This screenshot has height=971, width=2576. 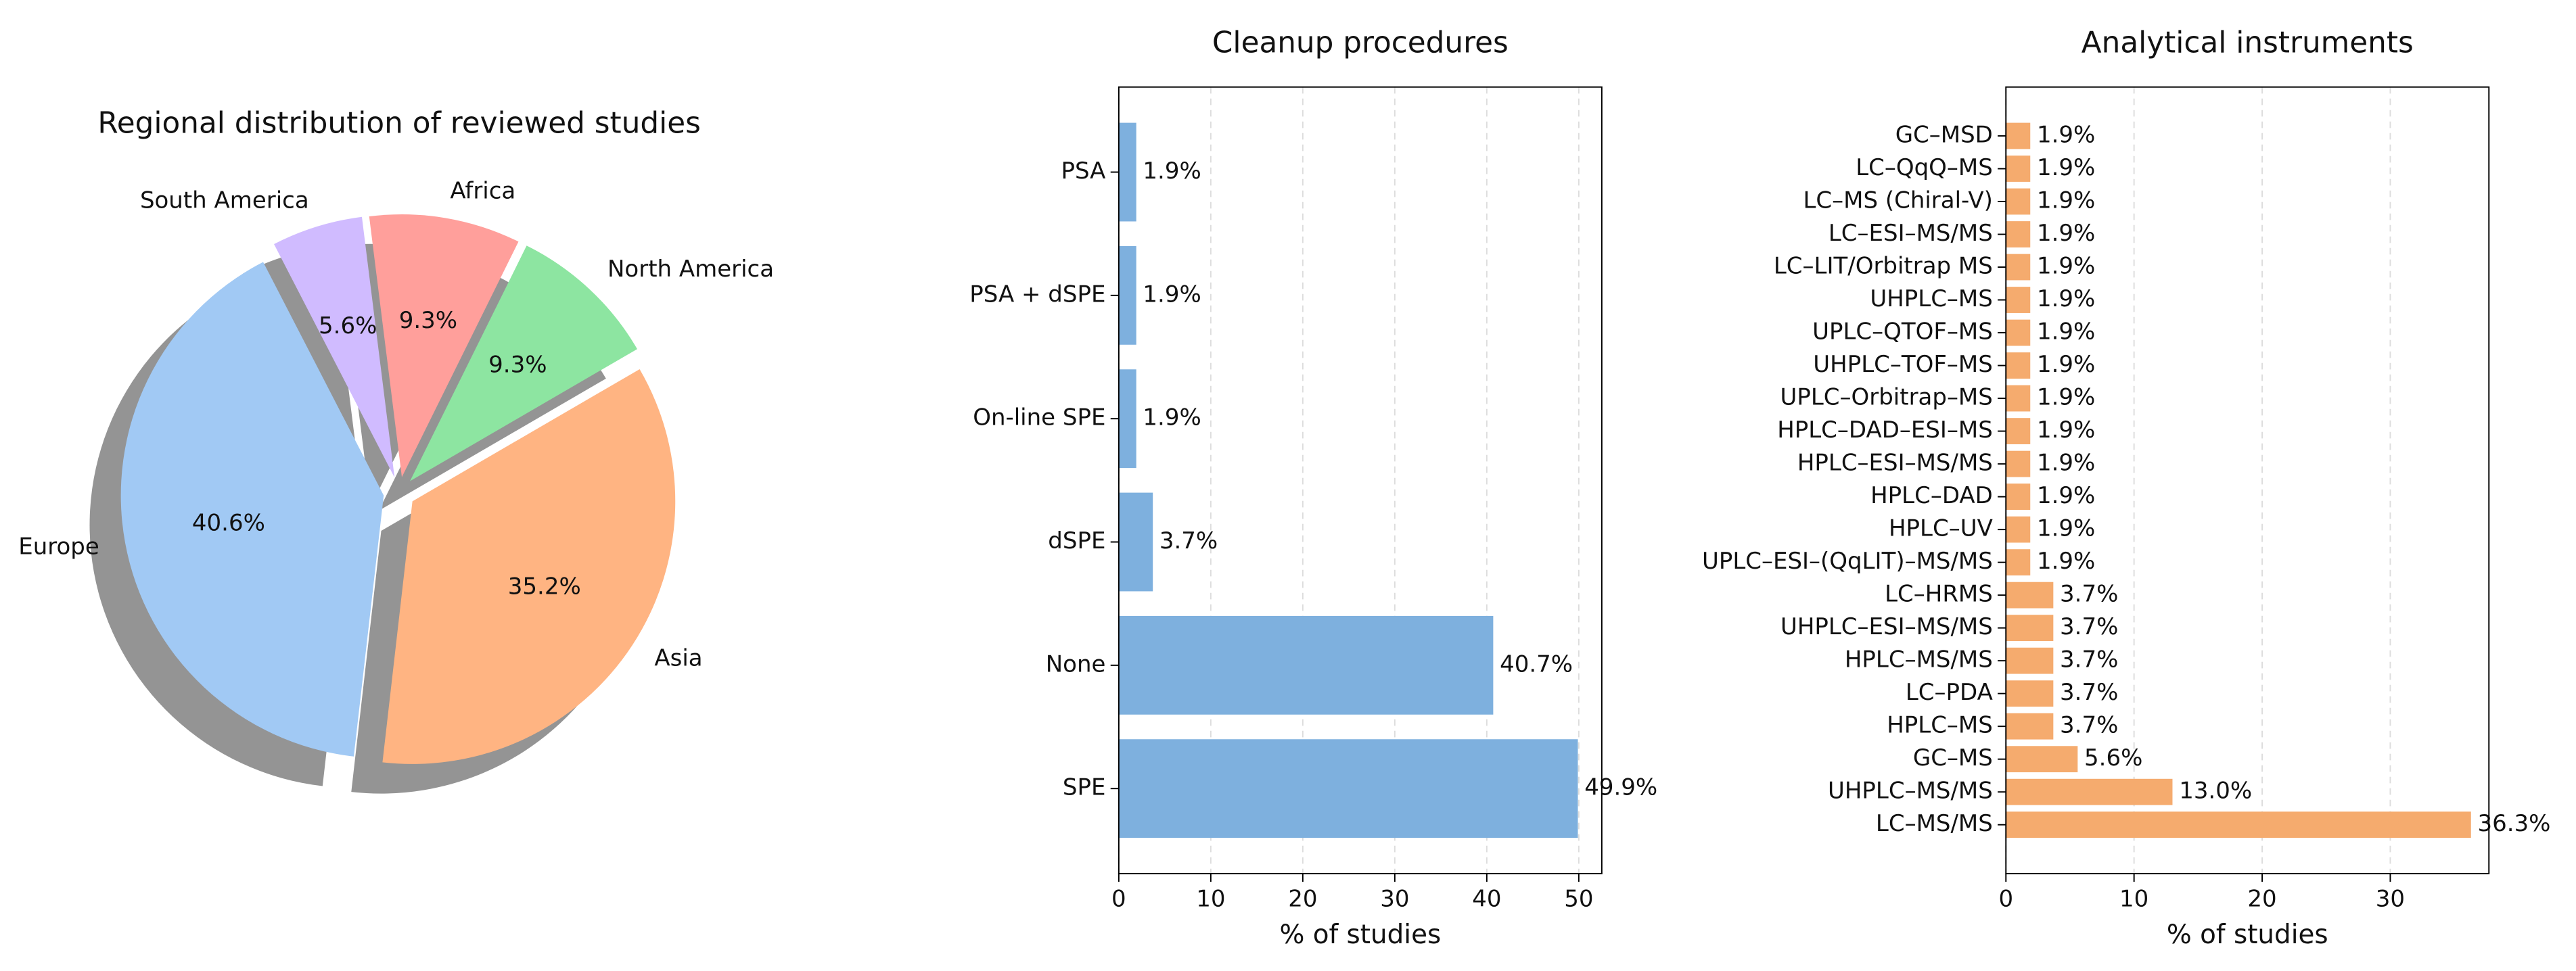 What do you see at coordinates (1910, 792) in the screenshot?
I see `y-tick-label: UHPLC–MS/MS` at bounding box center [1910, 792].